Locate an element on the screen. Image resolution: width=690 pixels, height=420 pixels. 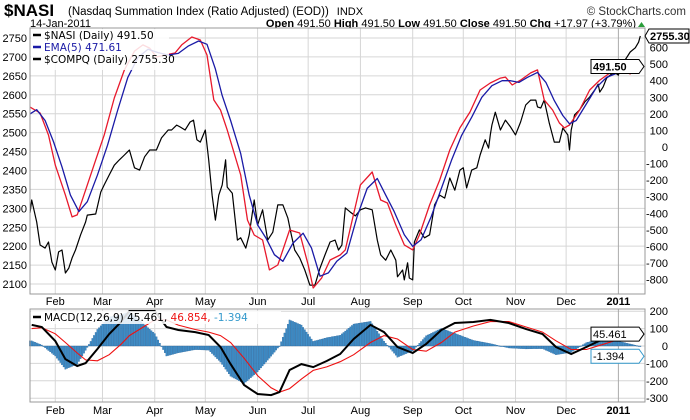
ohlc-label: Low is located at coordinates (409, 24).